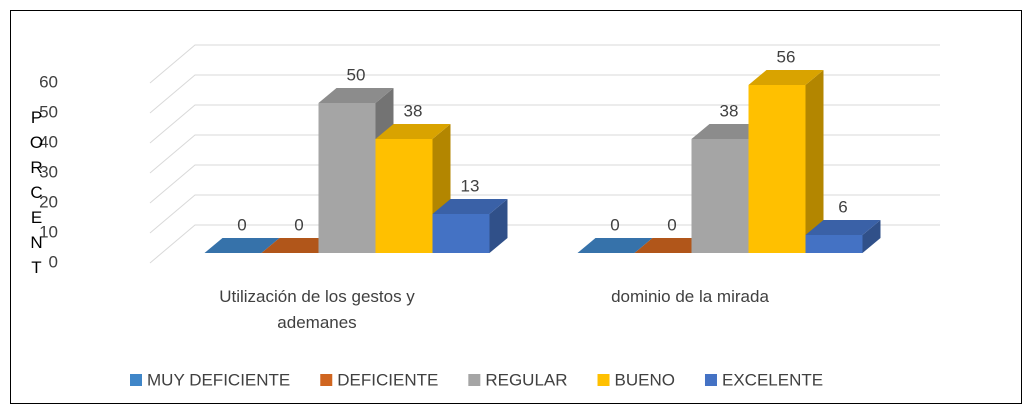 The height and width of the screenshot is (414, 1032). I want to click on data-label: 56, so click(786, 56).